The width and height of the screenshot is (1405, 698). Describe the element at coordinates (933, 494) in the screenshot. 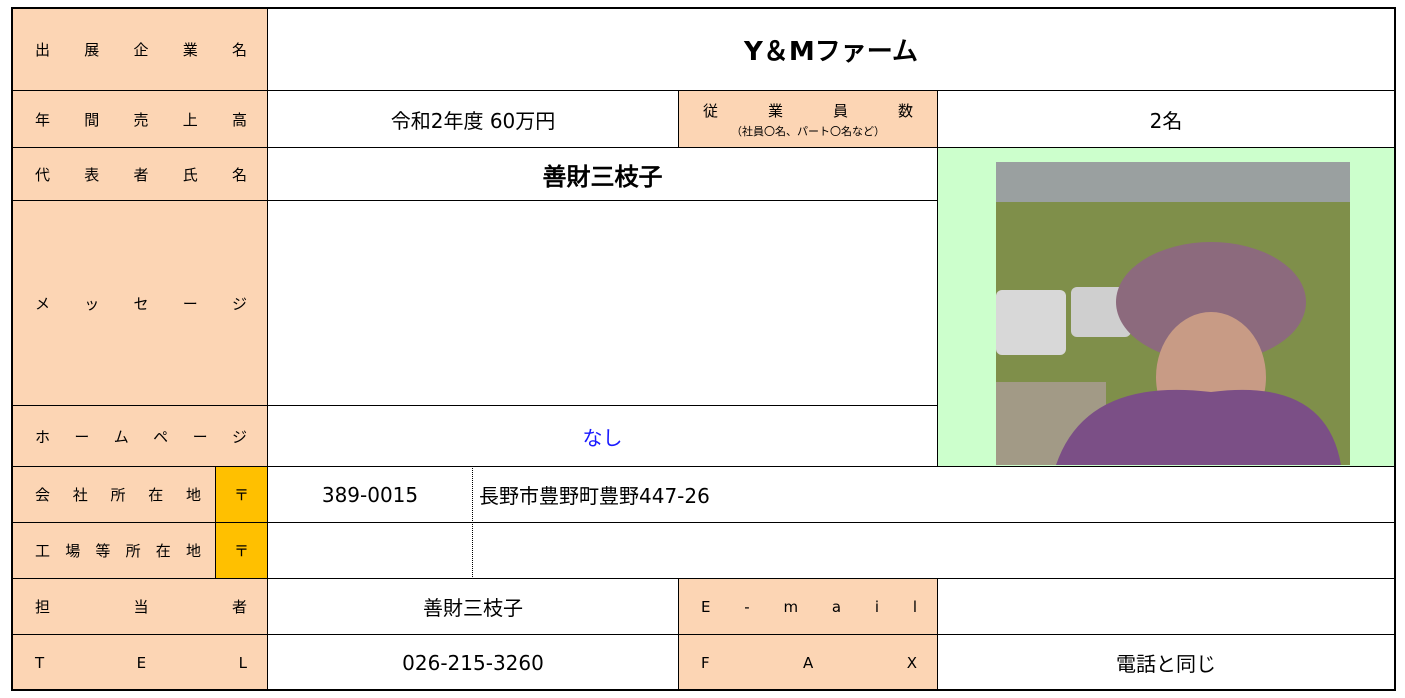

I see `address-value: 長野市豊野町豊野447-26` at that location.